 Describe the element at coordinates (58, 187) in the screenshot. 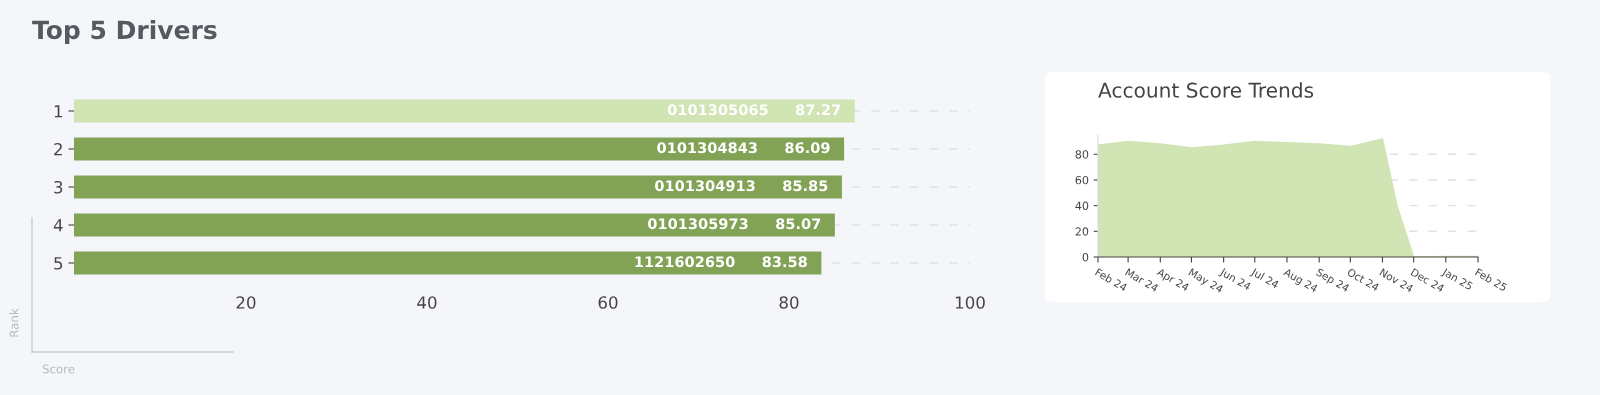

I see `y-tick-label: 3` at that location.